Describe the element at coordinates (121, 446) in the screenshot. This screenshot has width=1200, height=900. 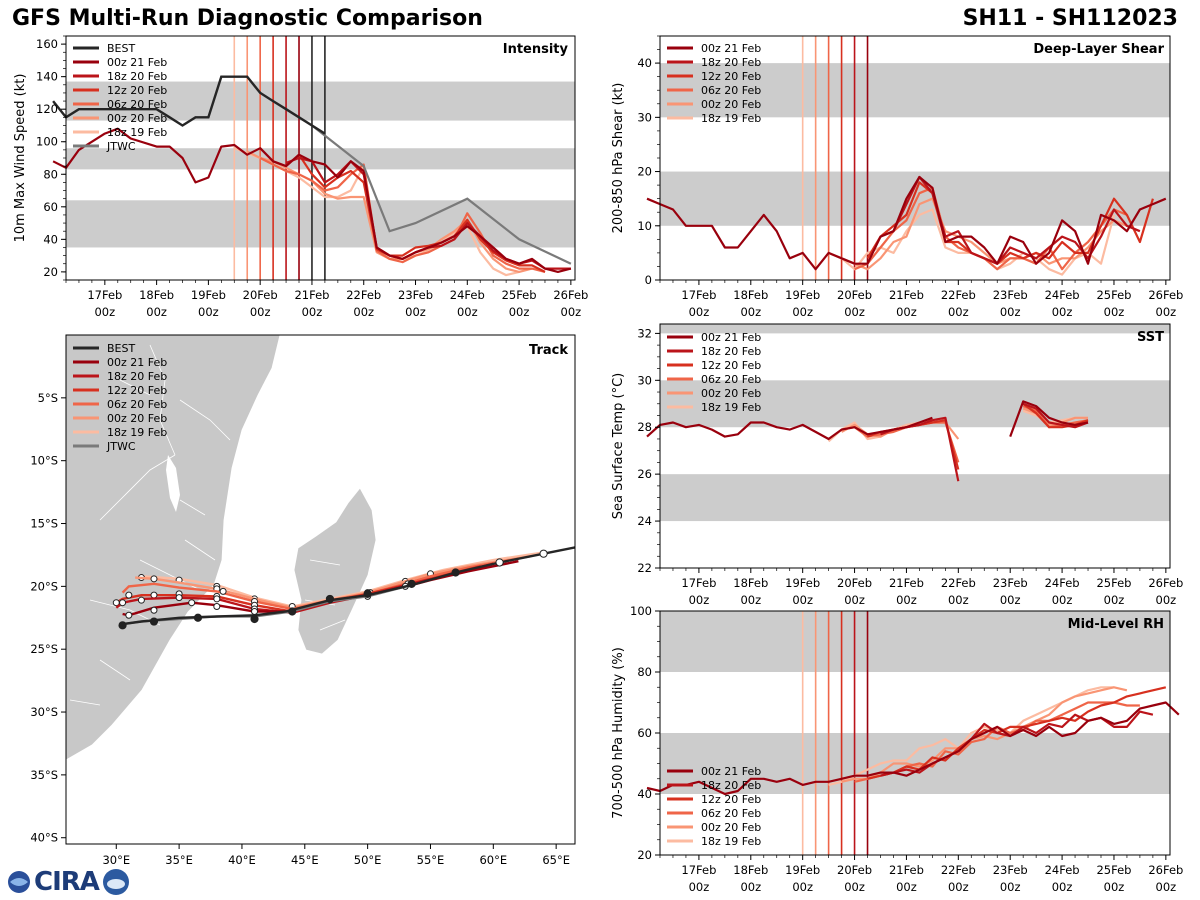
I see `track-legend-label: JTWC` at that location.